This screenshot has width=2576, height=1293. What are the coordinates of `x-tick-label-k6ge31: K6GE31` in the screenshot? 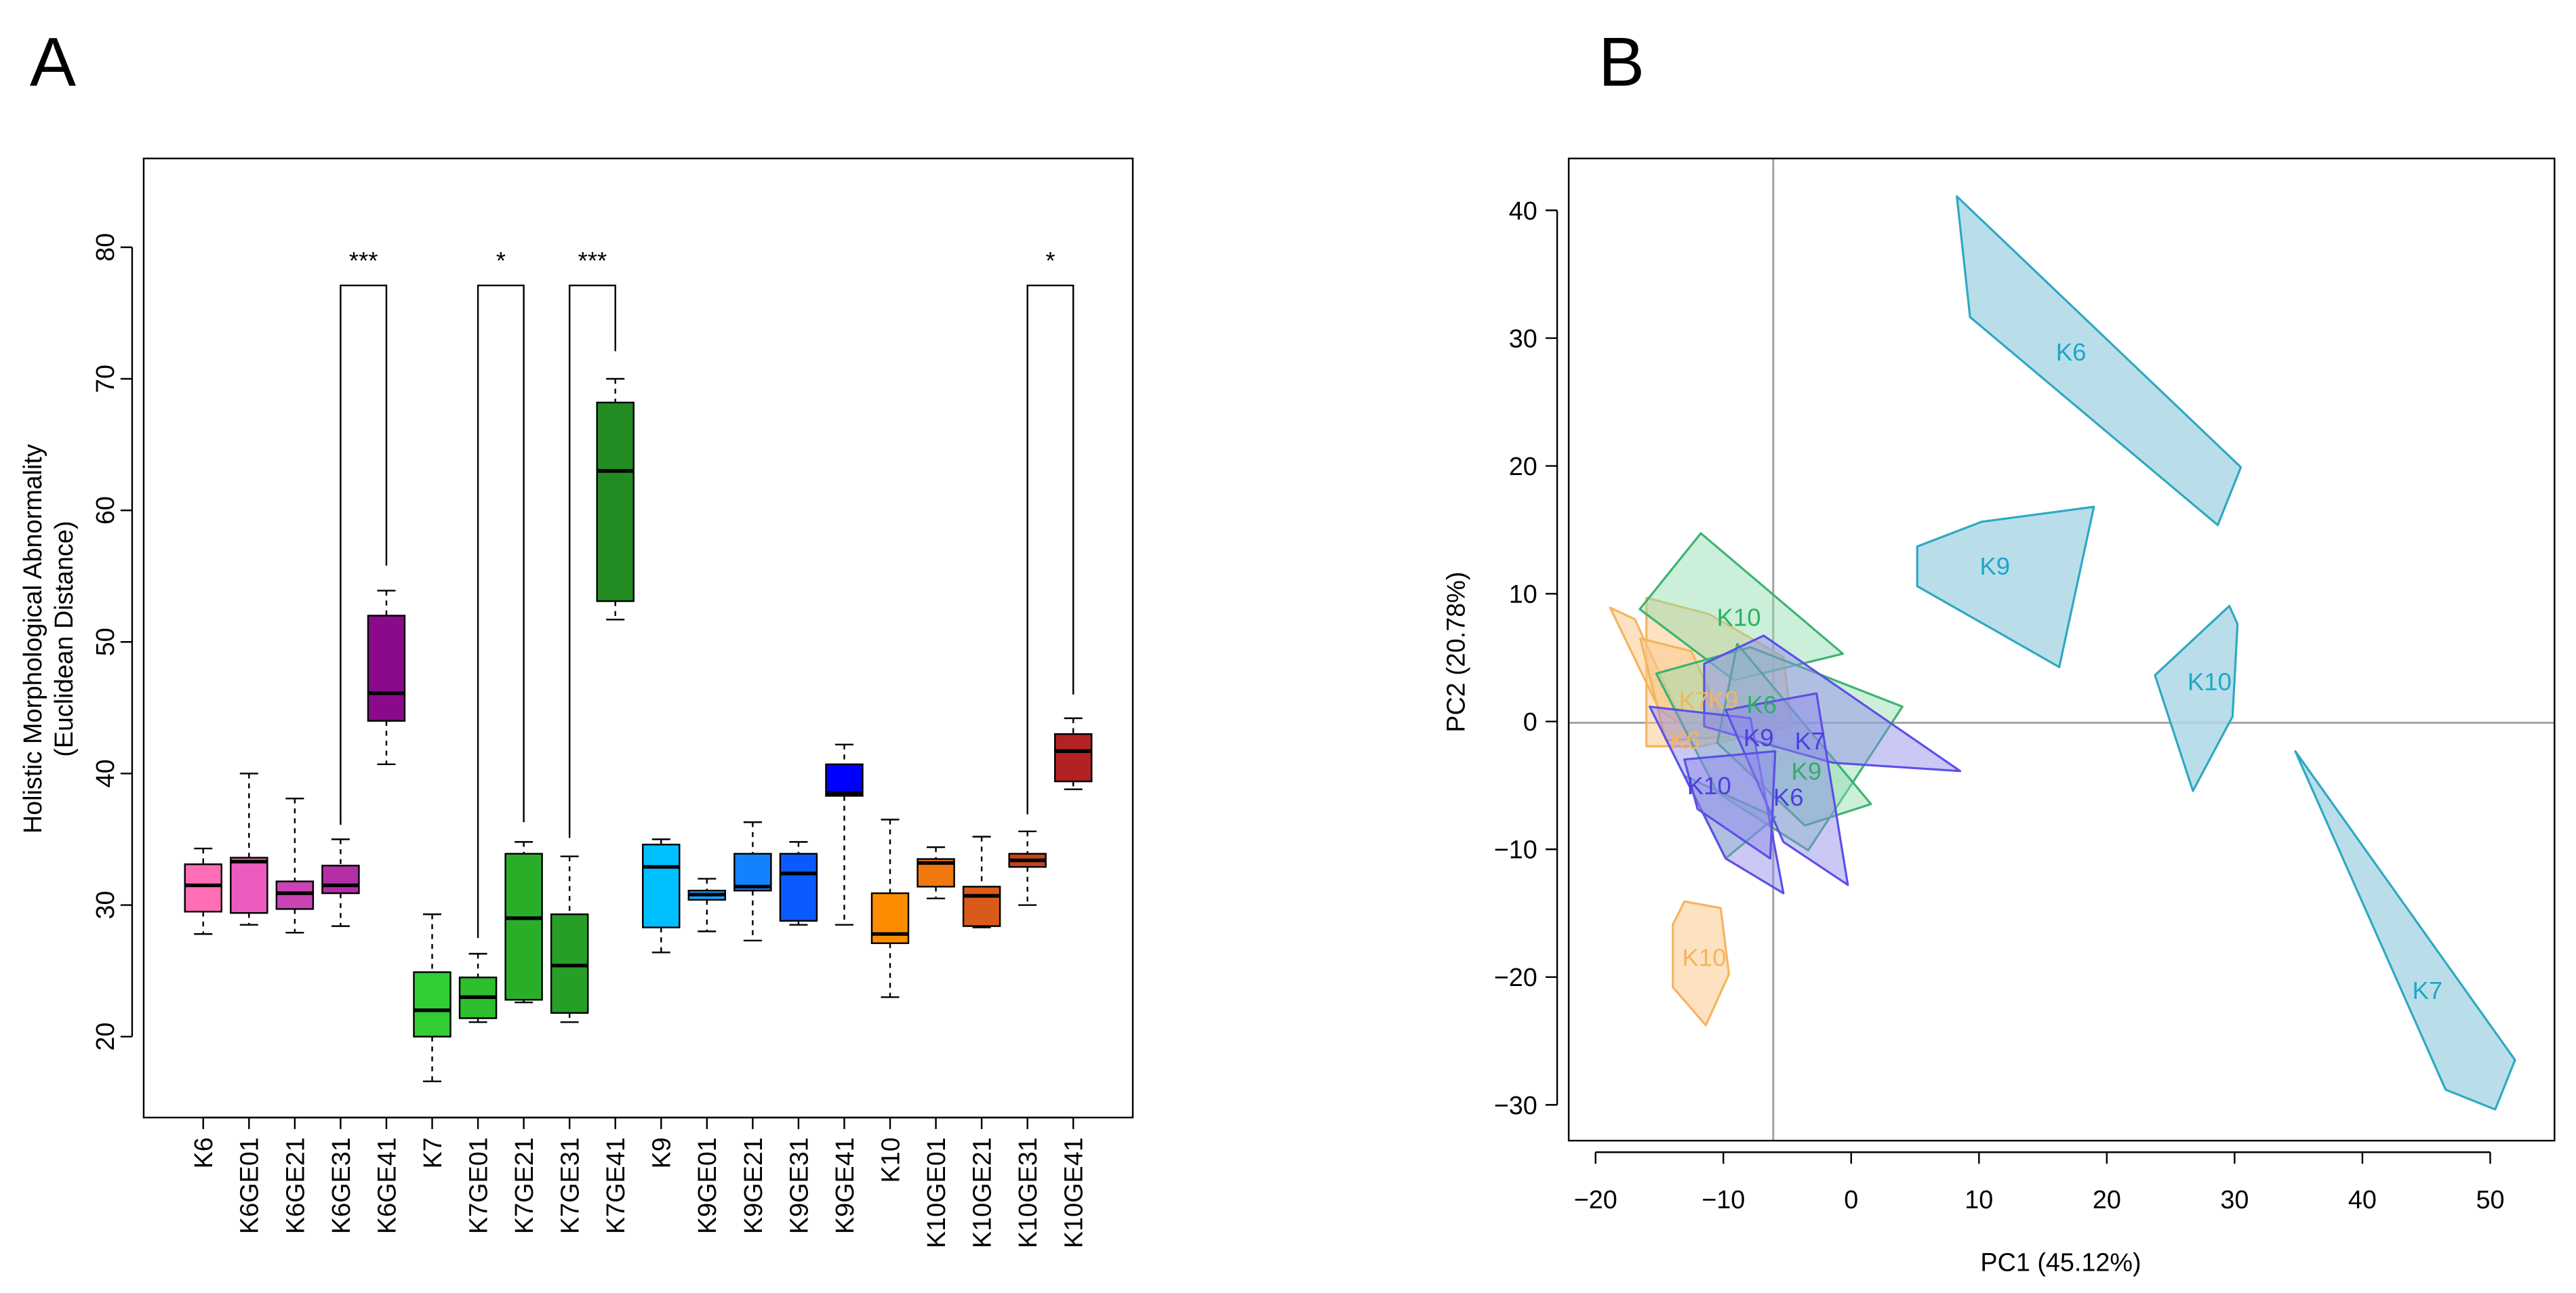 It's located at (341, 1185).